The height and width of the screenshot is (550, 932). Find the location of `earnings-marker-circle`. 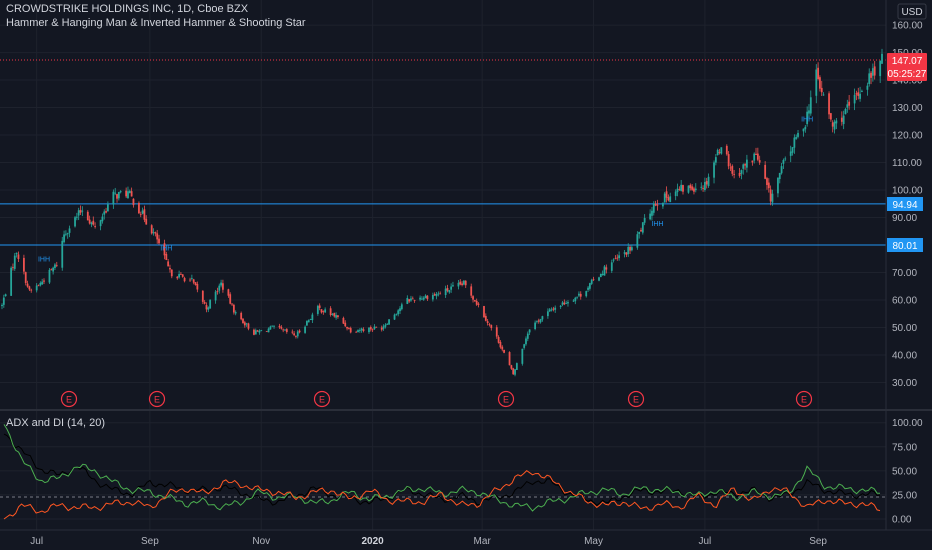

earnings-marker-circle is located at coordinates (506, 399).